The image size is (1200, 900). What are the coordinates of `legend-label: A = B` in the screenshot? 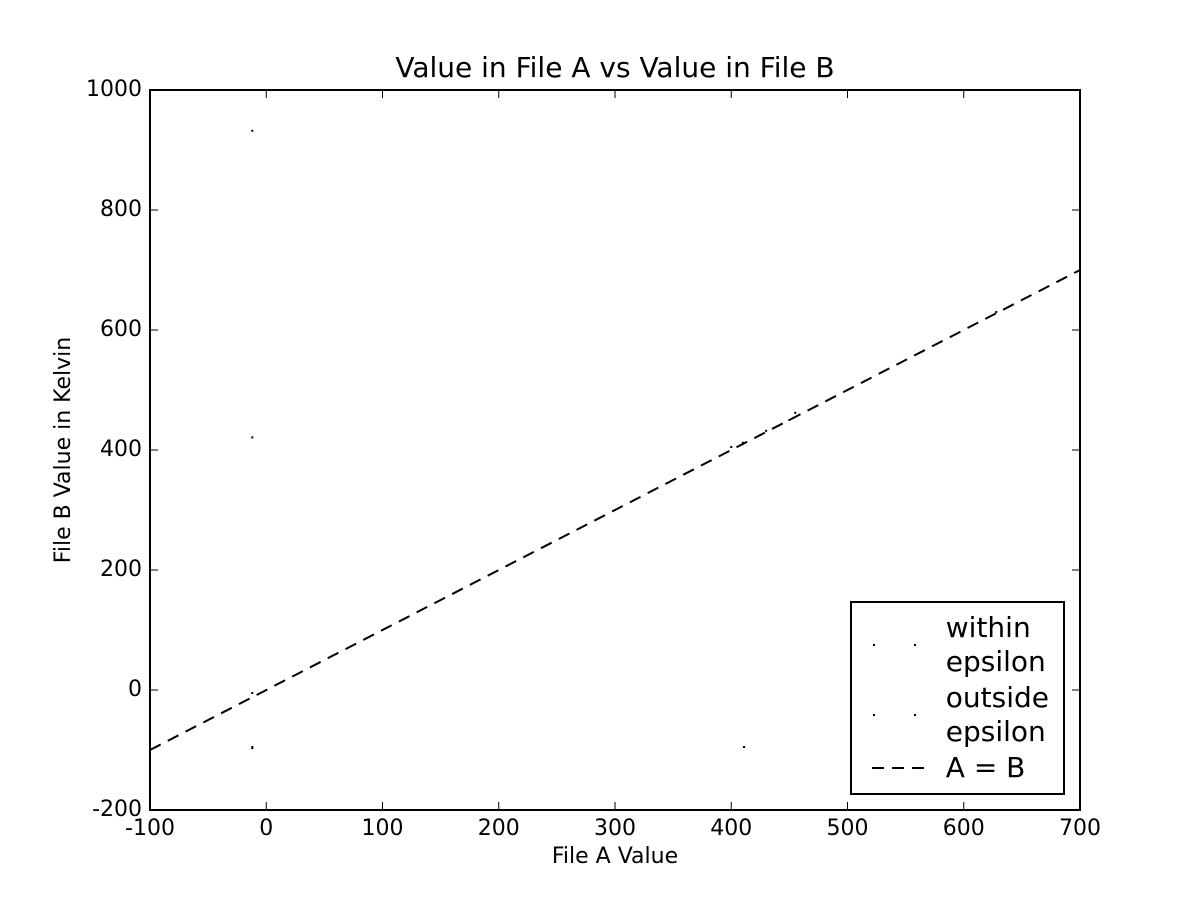 It's located at (985, 767).